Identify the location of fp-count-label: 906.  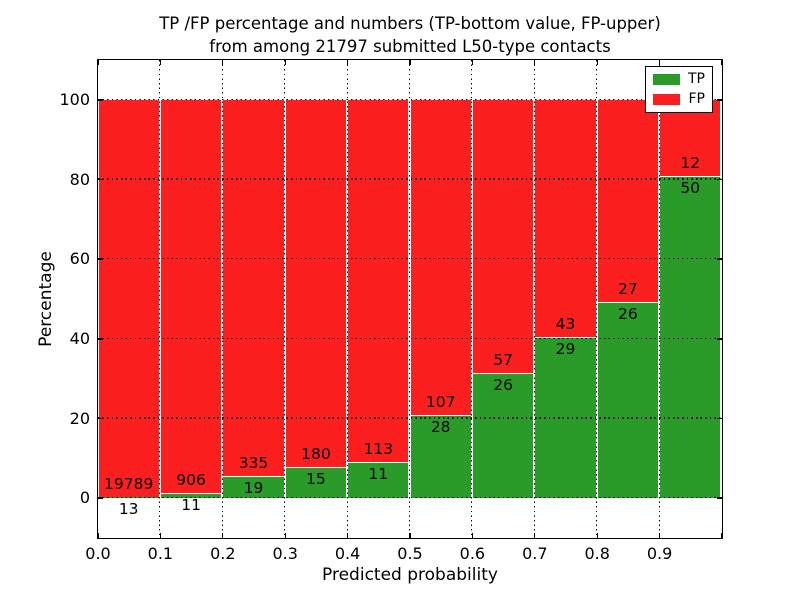
(191, 479).